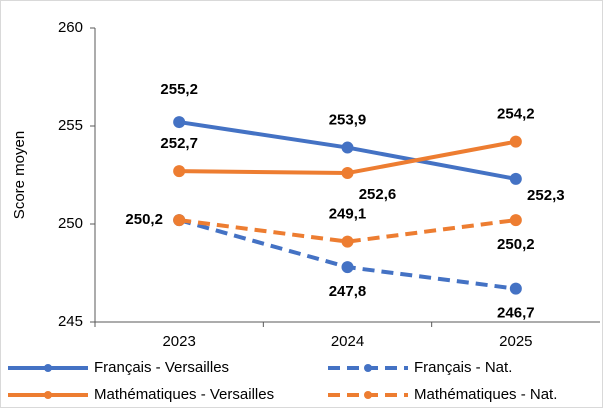 The height and width of the screenshot is (408, 603). What do you see at coordinates (348, 214) in the screenshot?
I see `data-label: 249,1` at bounding box center [348, 214].